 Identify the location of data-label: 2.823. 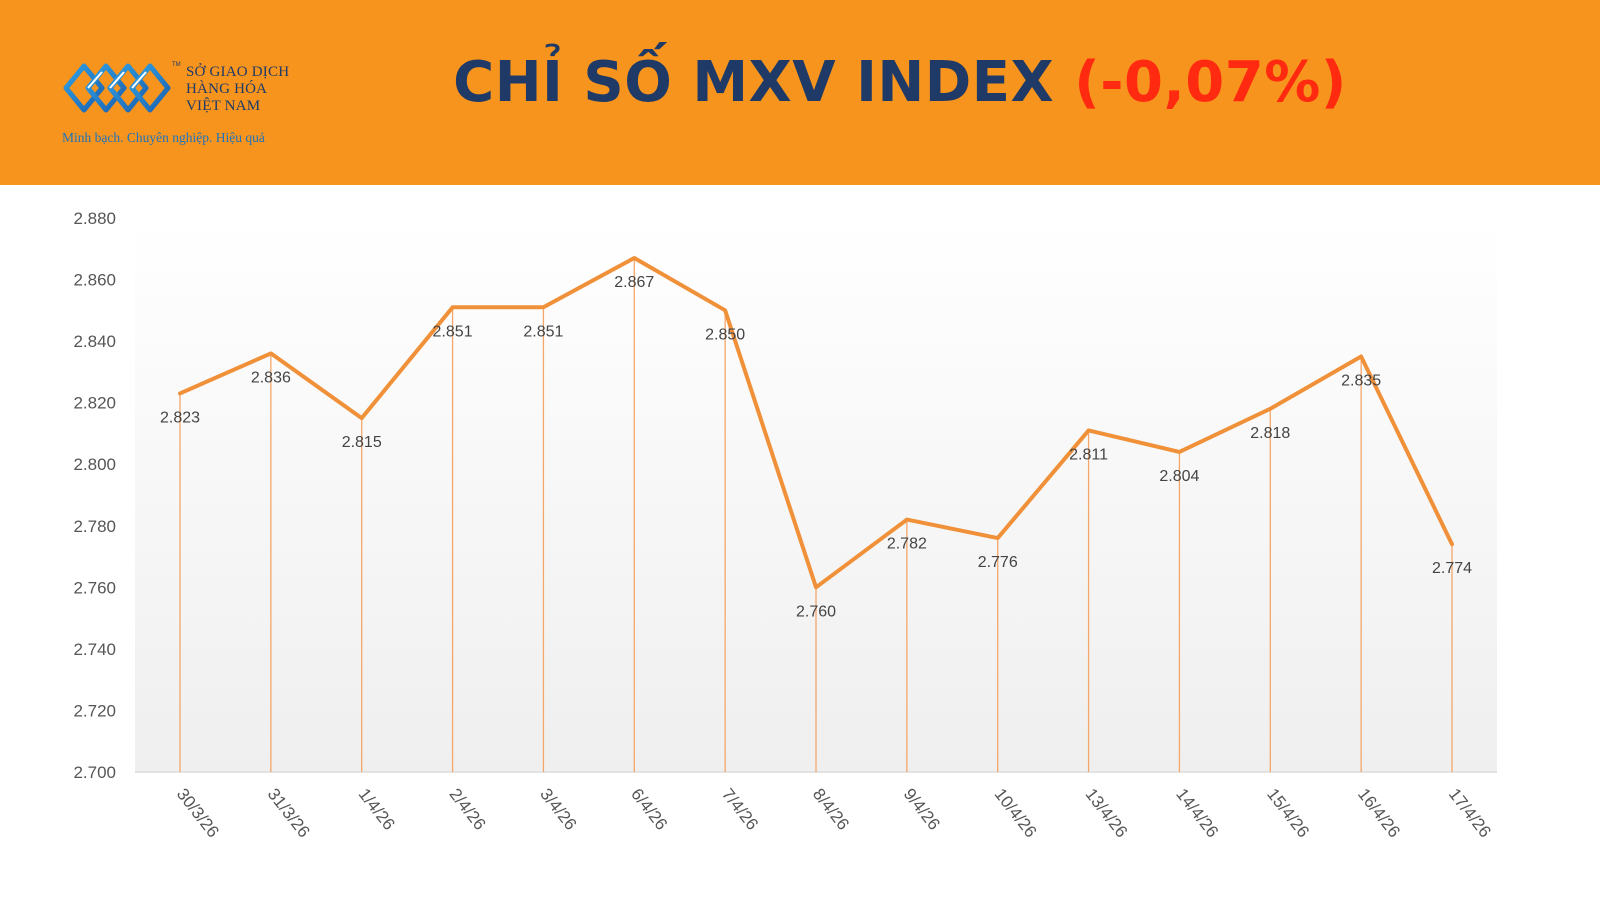
(180, 417).